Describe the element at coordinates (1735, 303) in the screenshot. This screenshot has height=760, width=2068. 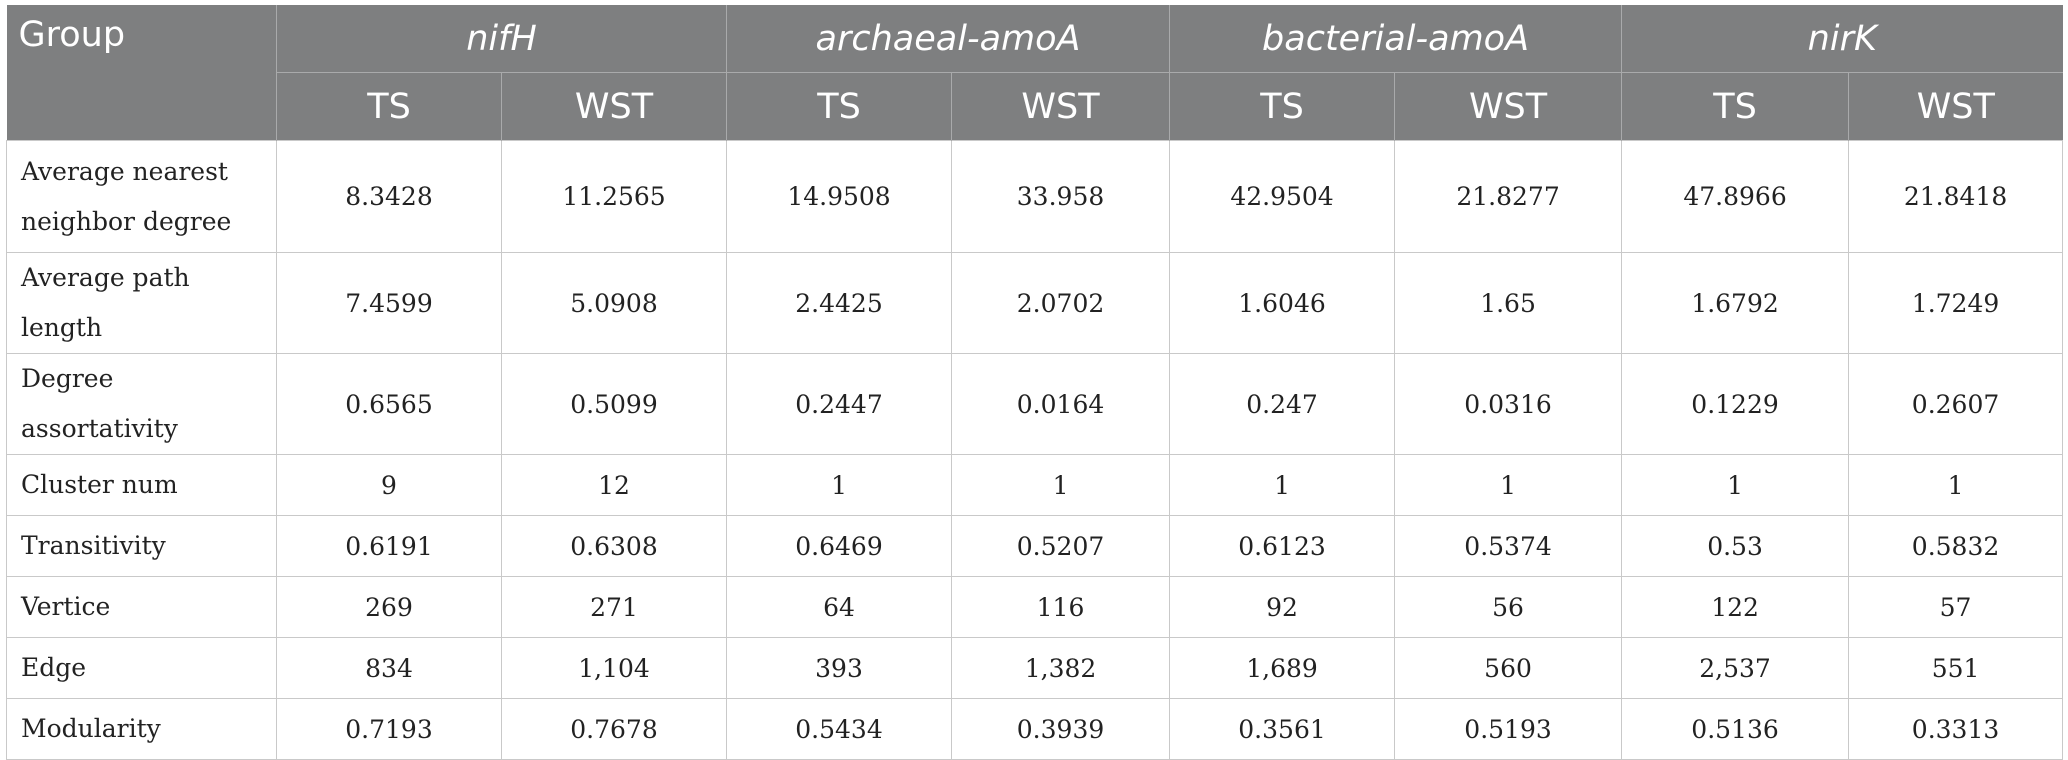
I see `table-cell: 1.6792` at that location.